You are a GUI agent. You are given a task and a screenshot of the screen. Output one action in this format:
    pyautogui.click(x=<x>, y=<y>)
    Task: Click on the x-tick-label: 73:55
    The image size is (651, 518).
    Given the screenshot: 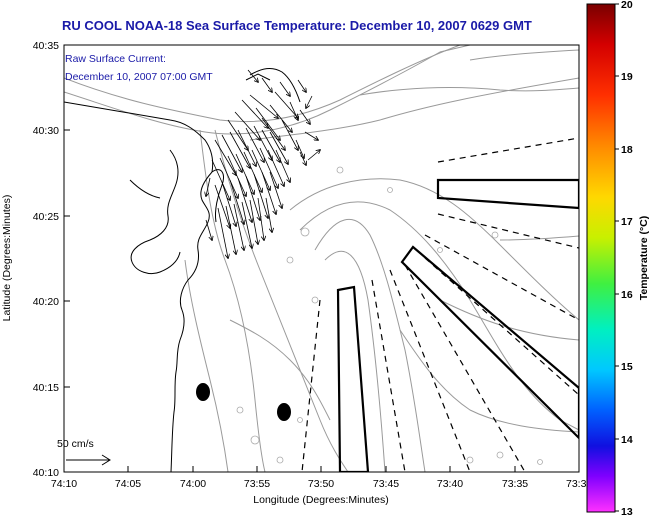 What is the action you would take?
    pyautogui.click(x=257, y=484)
    